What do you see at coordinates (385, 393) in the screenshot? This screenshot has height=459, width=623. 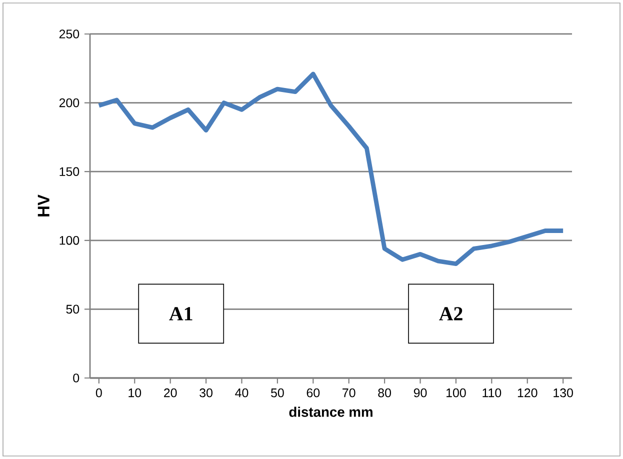 I see `x-tick-label: 80` at bounding box center [385, 393].